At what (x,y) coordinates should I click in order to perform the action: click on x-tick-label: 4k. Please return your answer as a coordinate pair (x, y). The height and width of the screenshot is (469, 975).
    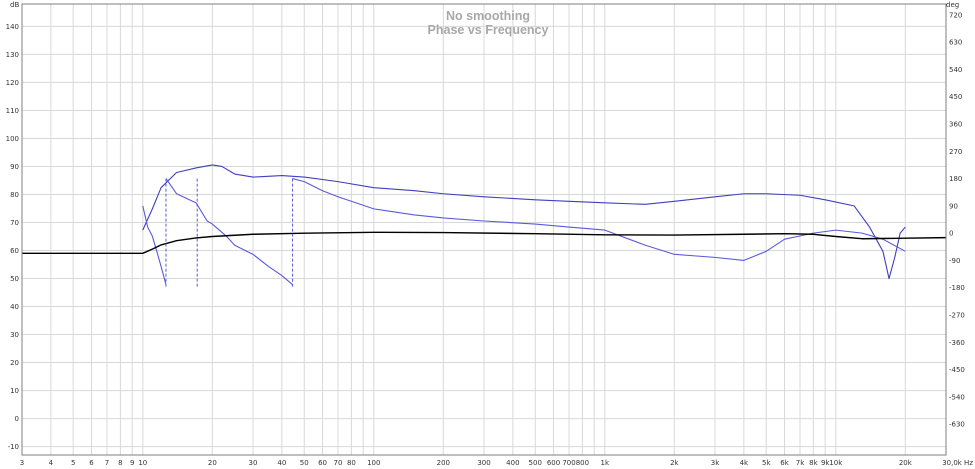
    Looking at the image, I should click on (744, 463).